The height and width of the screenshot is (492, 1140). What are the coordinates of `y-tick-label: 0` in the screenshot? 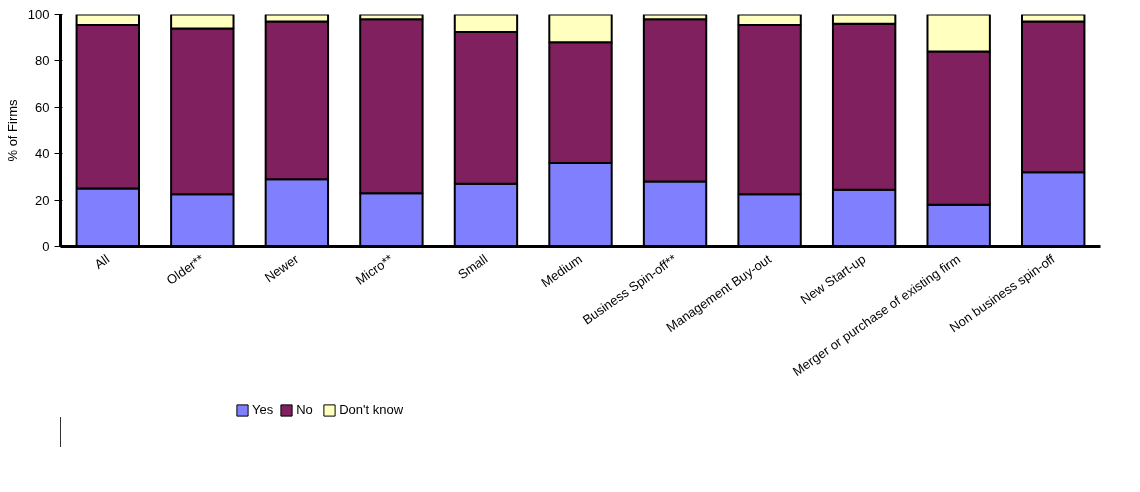 It's located at (46, 246).